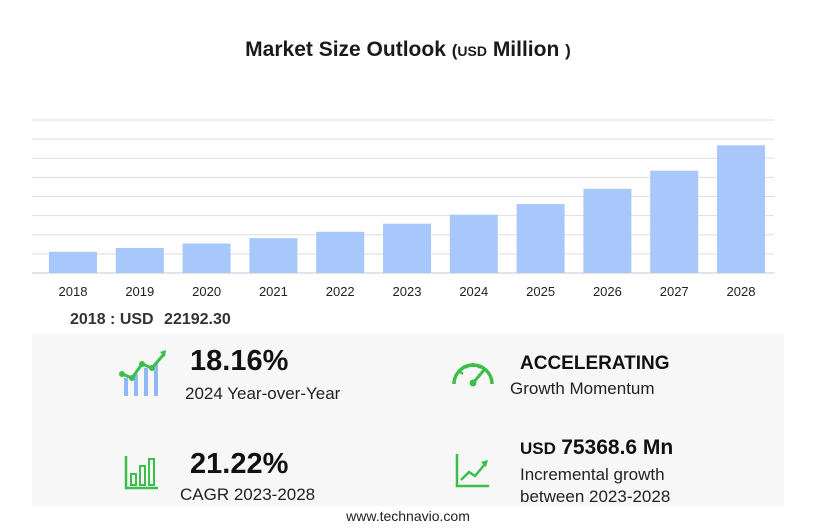 This screenshot has height=528, width=816. What do you see at coordinates (741, 209) in the screenshot?
I see `bar-2028` at bounding box center [741, 209].